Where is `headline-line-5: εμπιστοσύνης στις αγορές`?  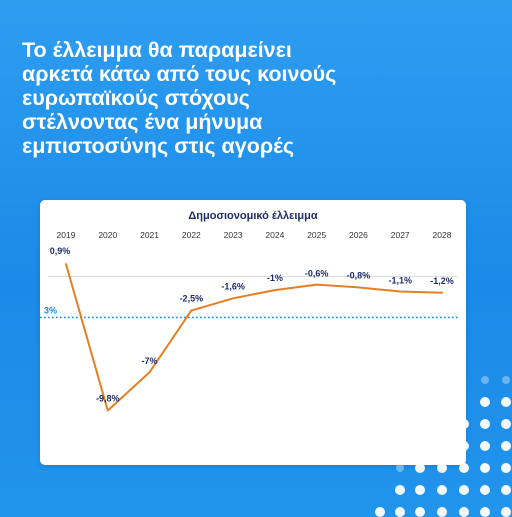 headline-line-5: εμπιστοσύνης στις αγορές is located at coordinates (158, 146).